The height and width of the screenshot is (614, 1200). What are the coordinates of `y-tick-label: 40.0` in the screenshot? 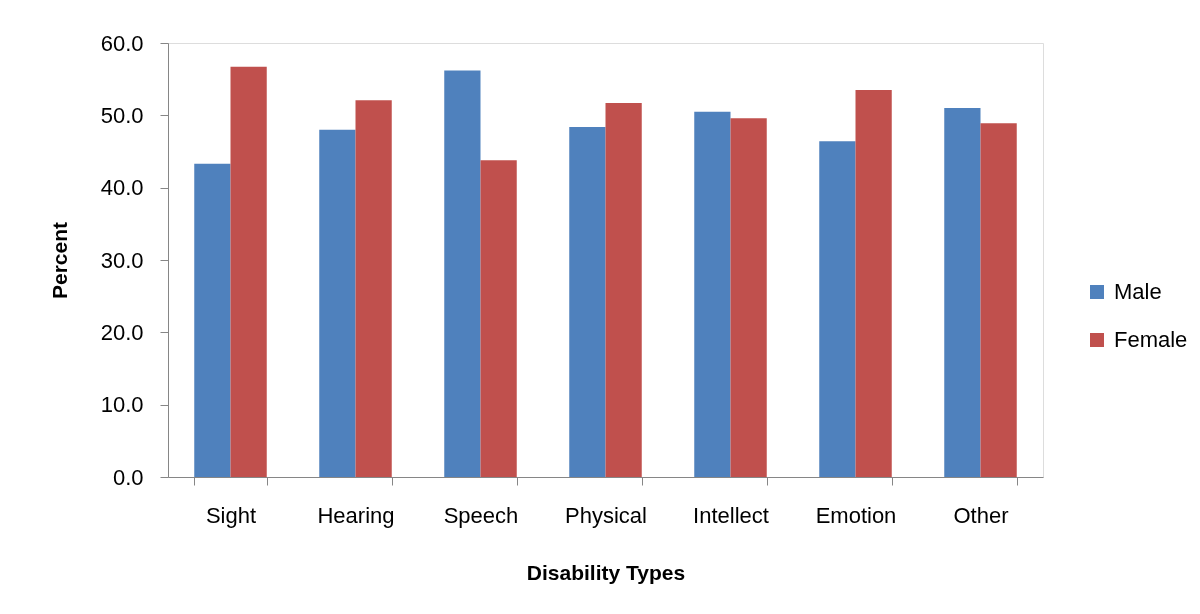 It's located at (122, 188).